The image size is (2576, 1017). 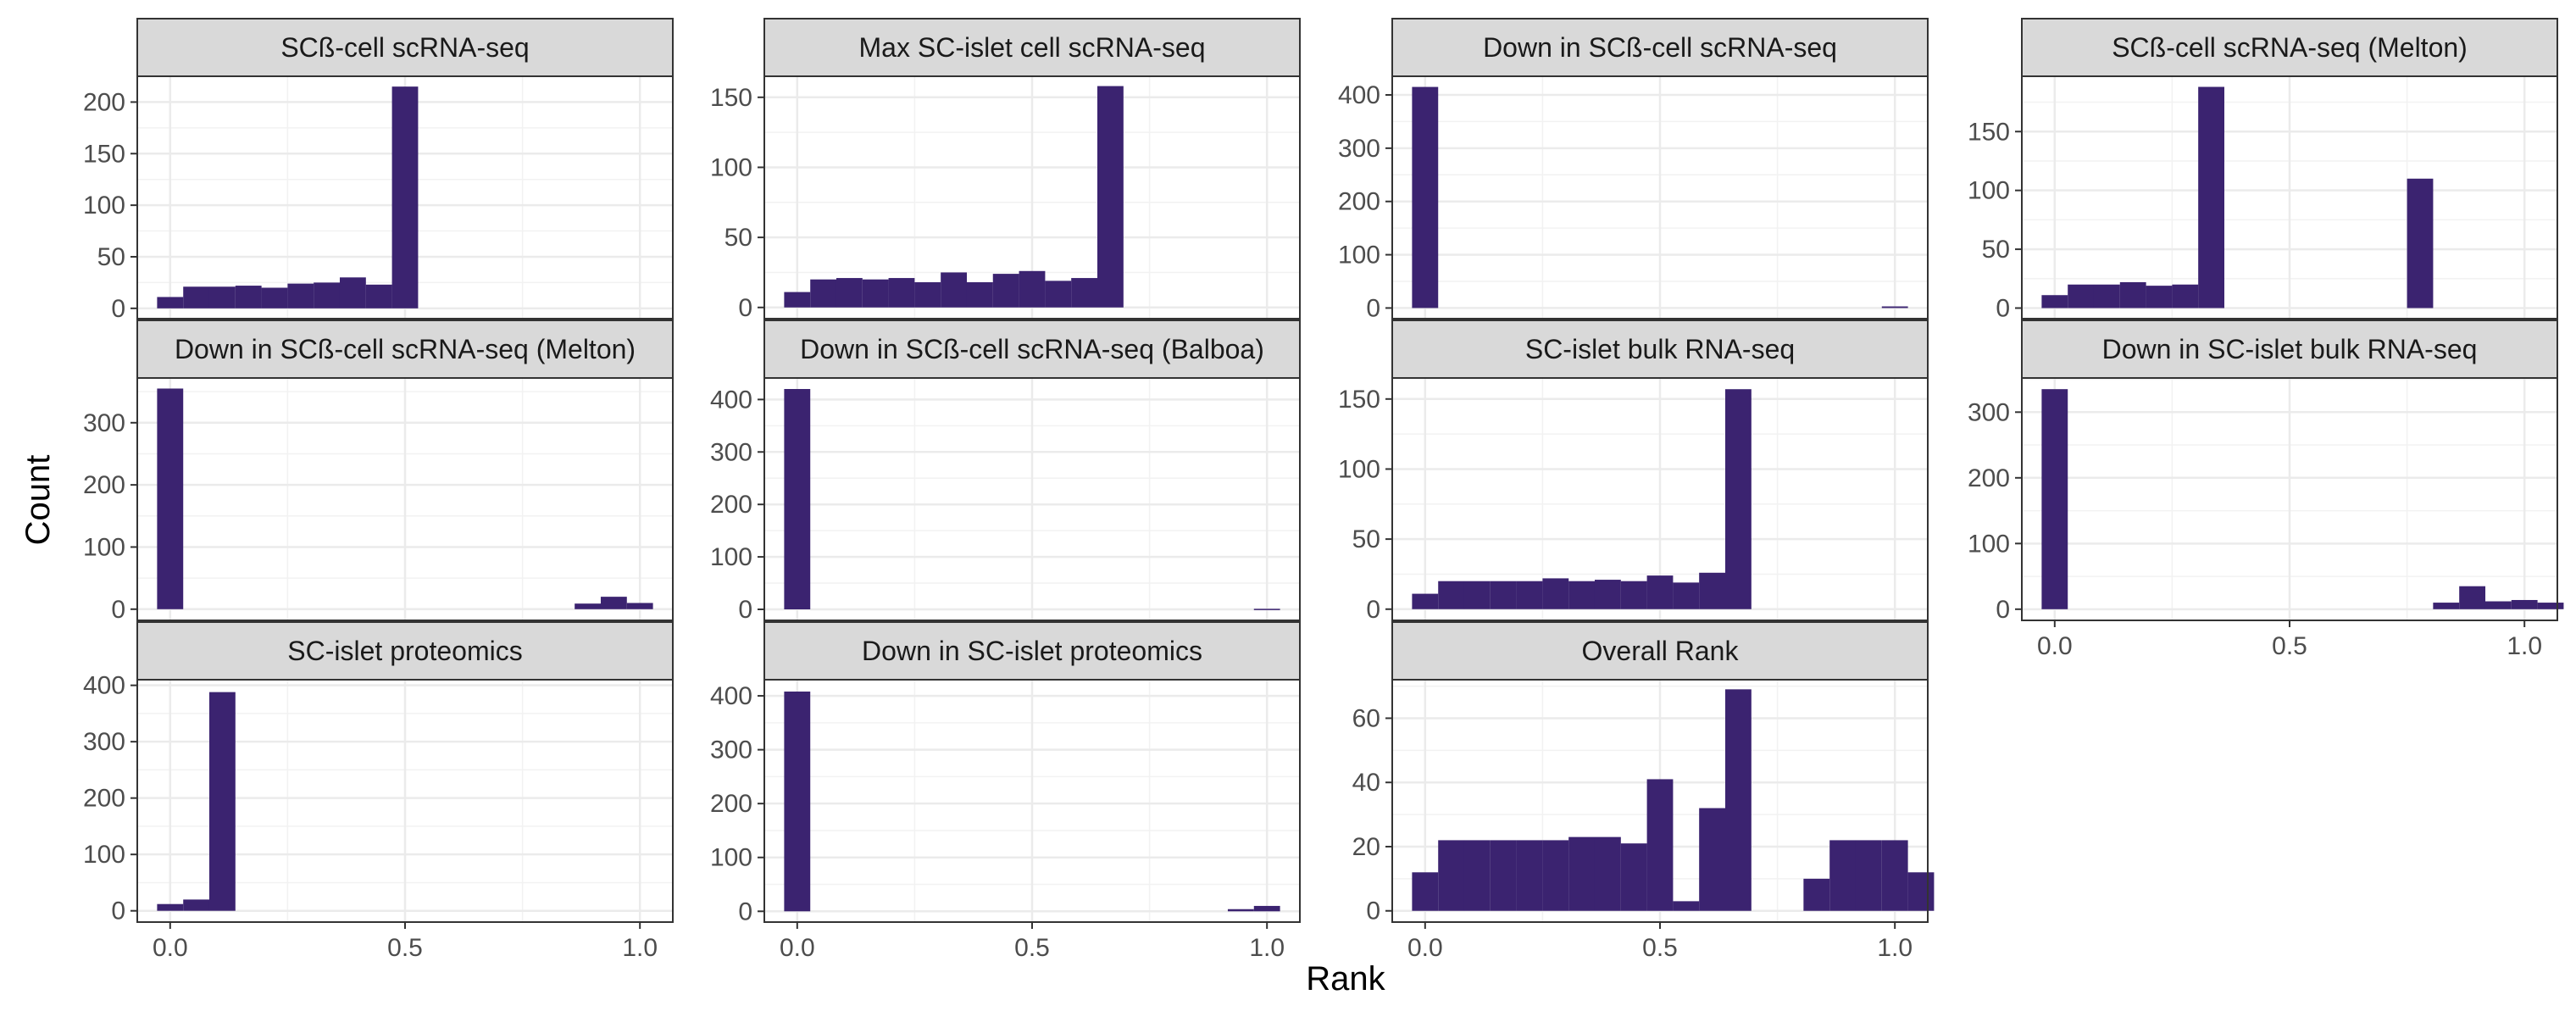 I want to click on y-tick-label: 20, so click(x=1366, y=847).